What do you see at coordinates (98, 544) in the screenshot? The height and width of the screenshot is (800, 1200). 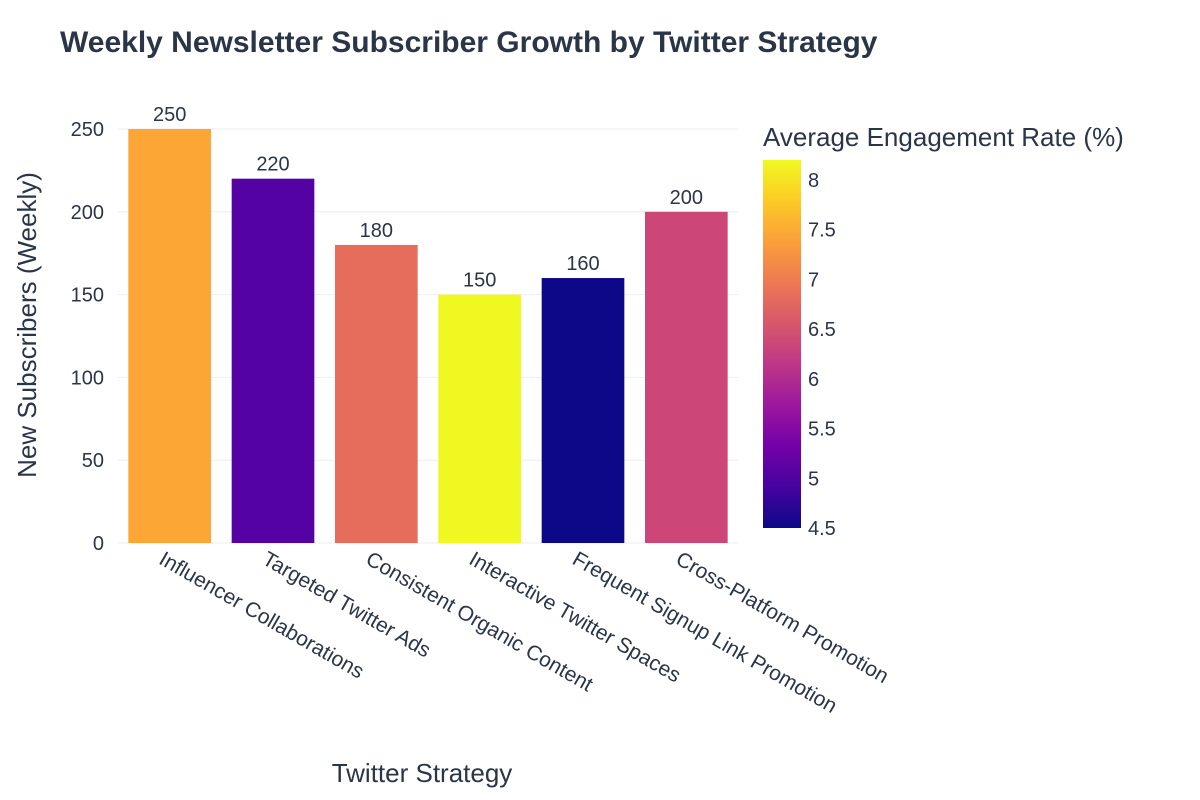 I see `y-tick-label: 0` at bounding box center [98, 544].